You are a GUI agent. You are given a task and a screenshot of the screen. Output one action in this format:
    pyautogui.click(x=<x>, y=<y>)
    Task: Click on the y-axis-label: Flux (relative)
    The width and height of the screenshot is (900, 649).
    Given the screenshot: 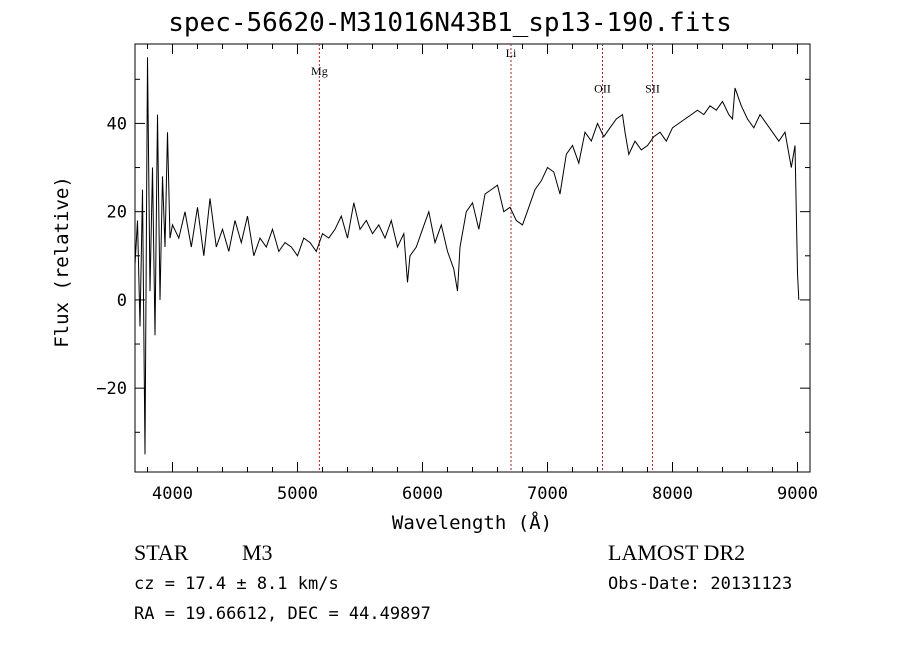 What is the action you would take?
    pyautogui.click(x=62, y=262)
    